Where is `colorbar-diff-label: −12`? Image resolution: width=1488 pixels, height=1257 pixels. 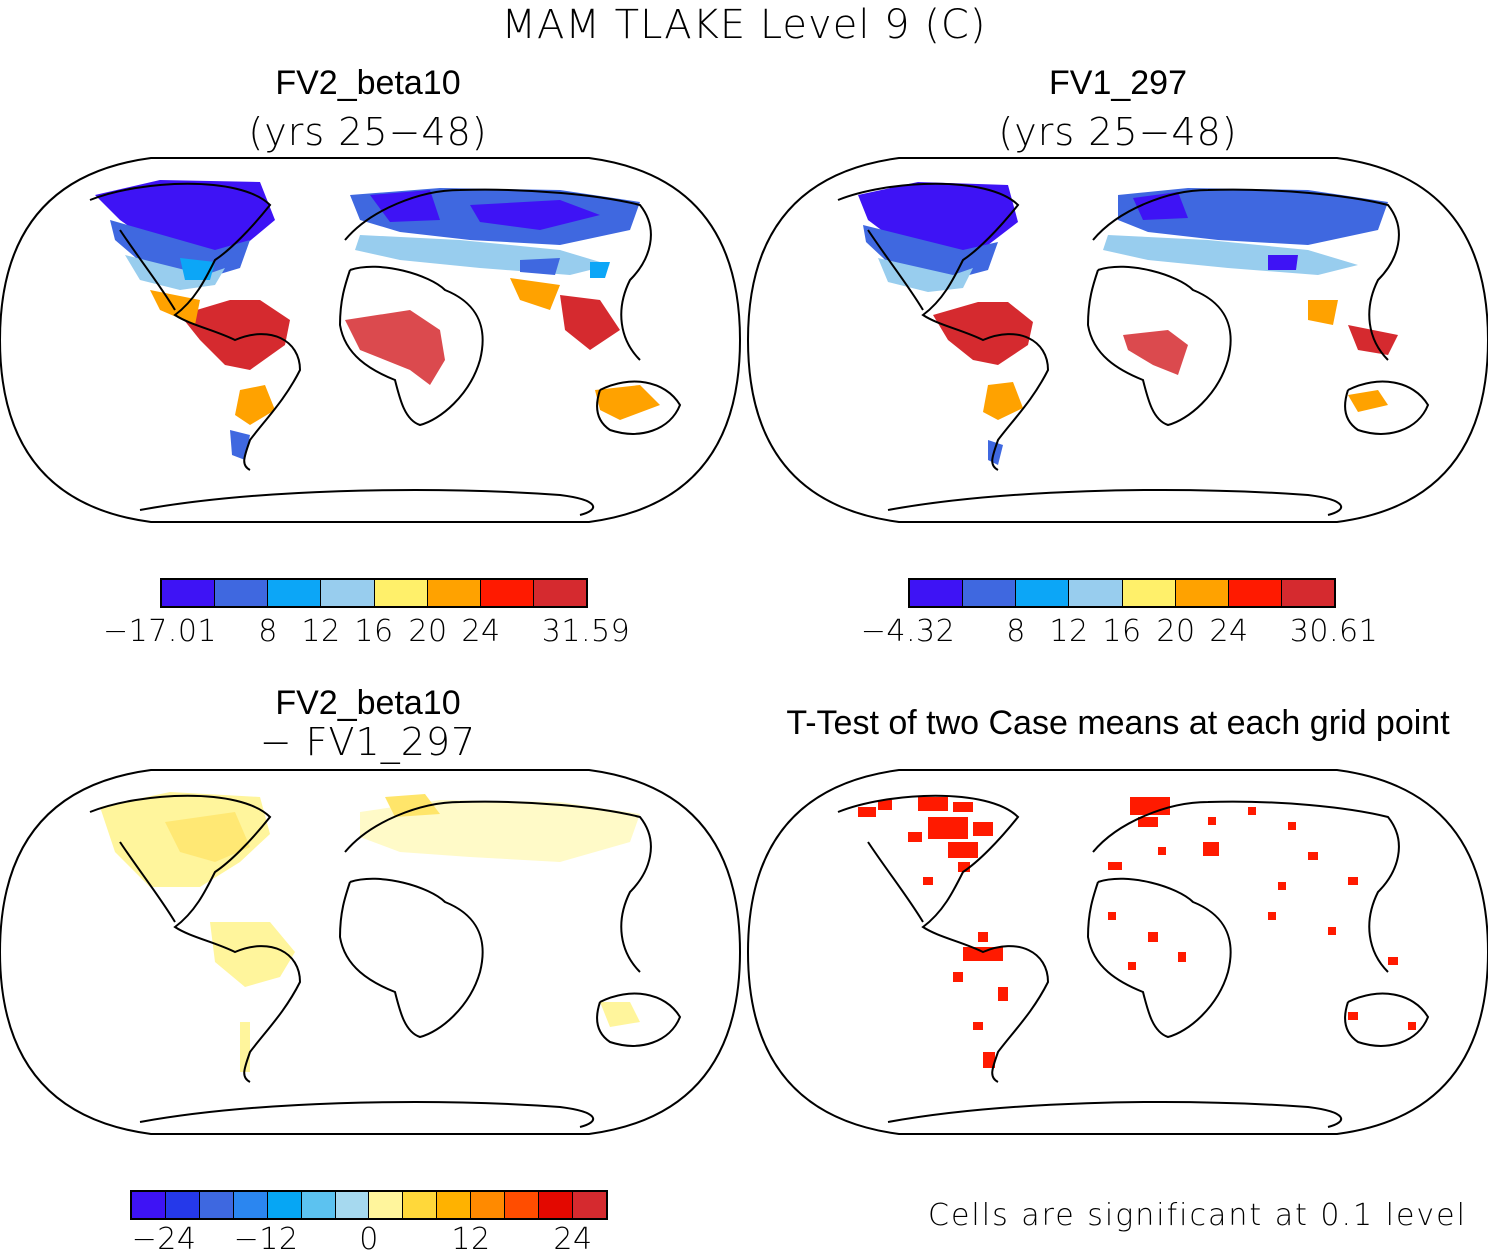 colorbar-diff-label: −12 is located at coordinates (266, 1239).